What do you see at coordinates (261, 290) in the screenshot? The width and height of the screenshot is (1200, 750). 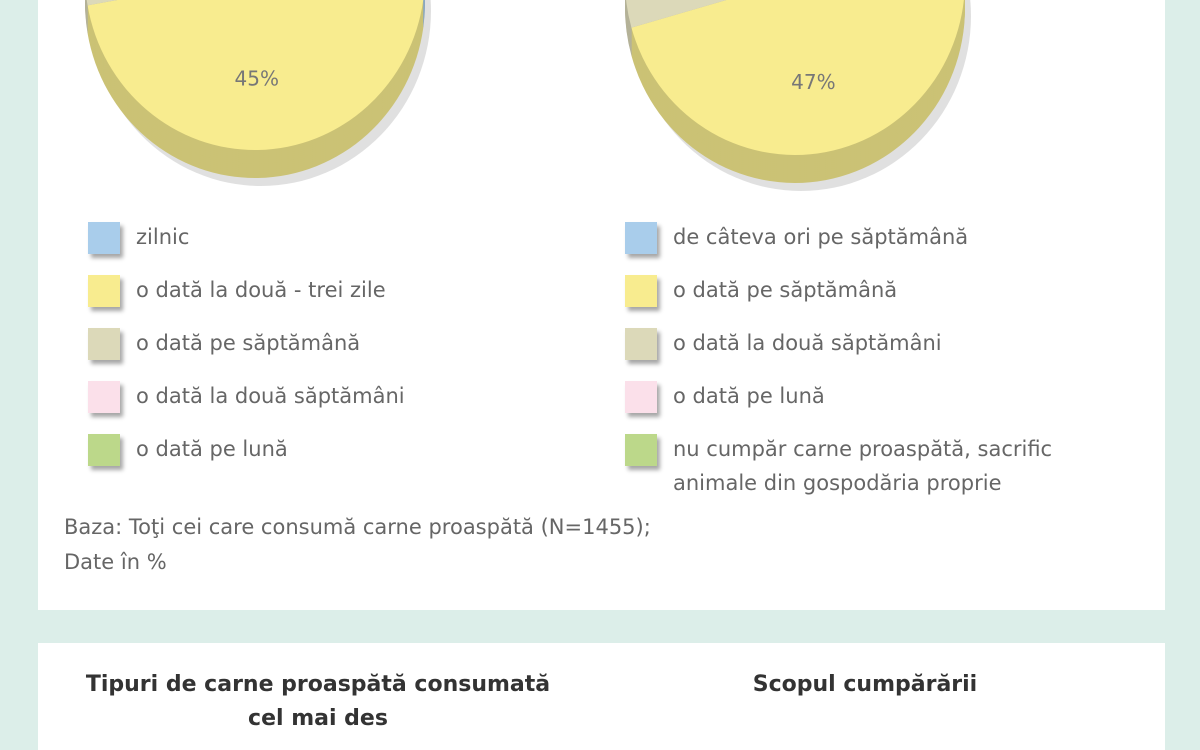 I see `legend-label: o dată la două - trei zile` at bounding box center [261, 290].